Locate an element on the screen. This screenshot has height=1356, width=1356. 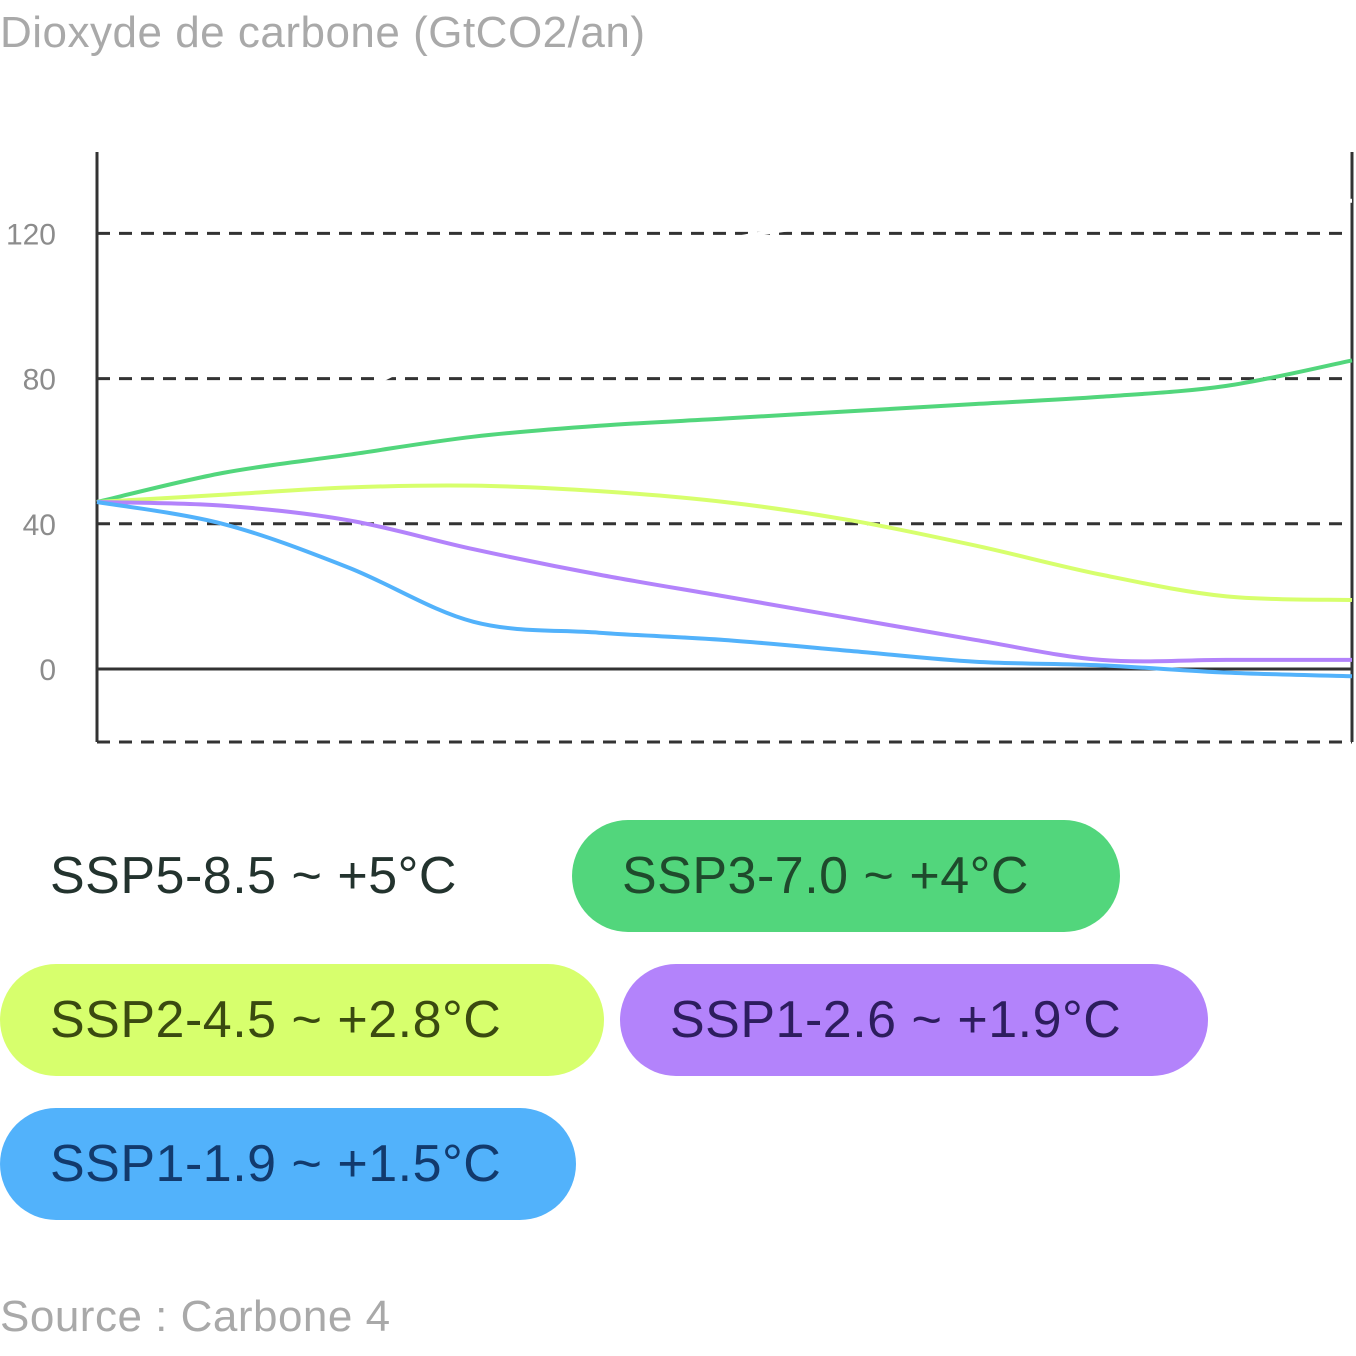
legend-label: SSP3-7.0 ~ +4°C is located at coordinates (825, 876).